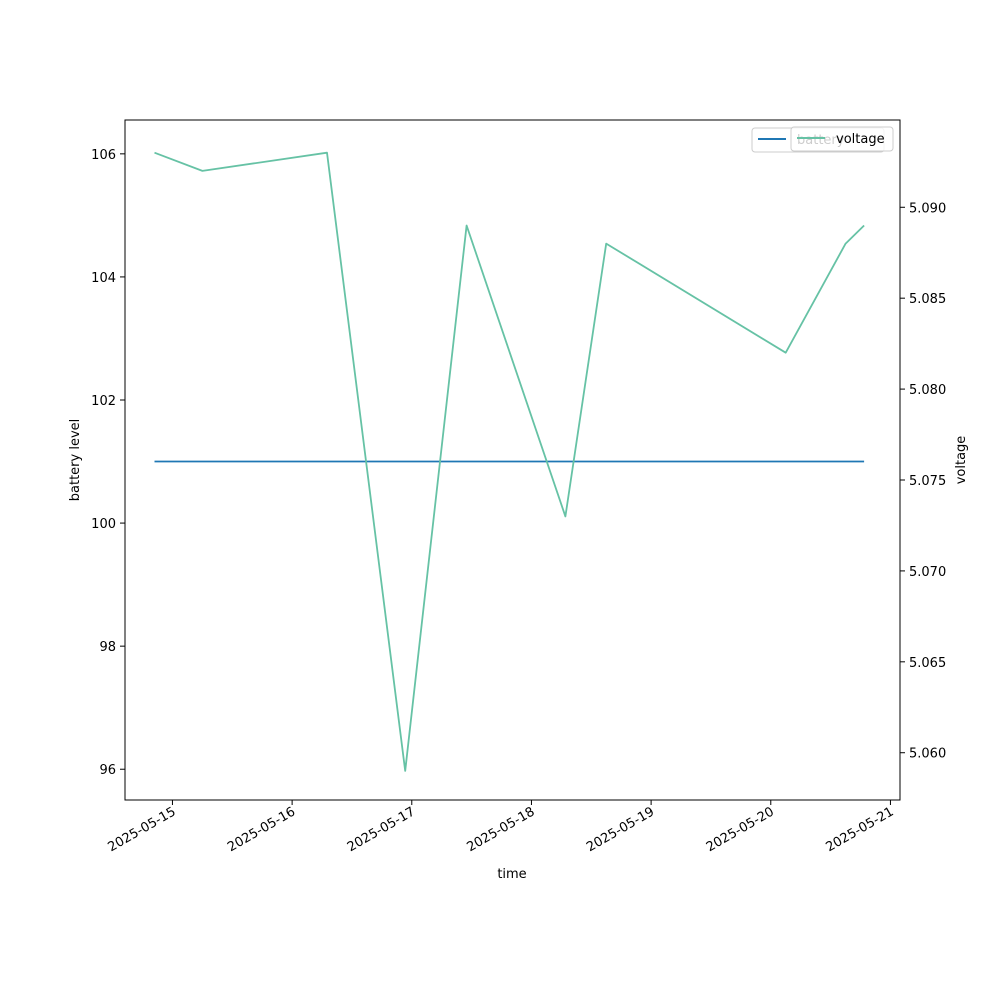  I want to click on legend-voltage-frame, so click(842, 139).